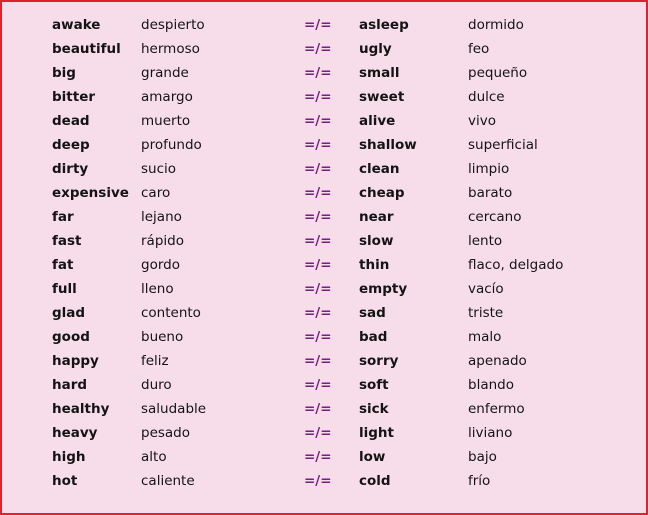 The image size is (648, 515). What do you see at coordinates (65, 481) in the screenshot?
I see `english-word: hot` at bounding box center [65, 481].